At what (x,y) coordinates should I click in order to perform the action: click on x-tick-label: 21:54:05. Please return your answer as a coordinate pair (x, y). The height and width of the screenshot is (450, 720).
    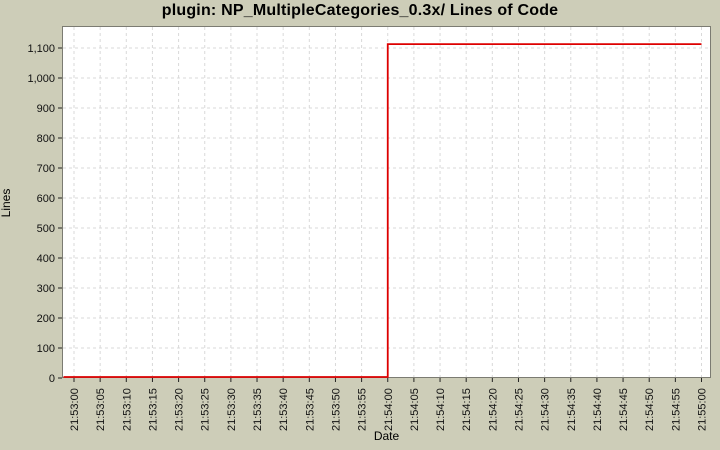
    Looking at the image, I should click on (415, 409).